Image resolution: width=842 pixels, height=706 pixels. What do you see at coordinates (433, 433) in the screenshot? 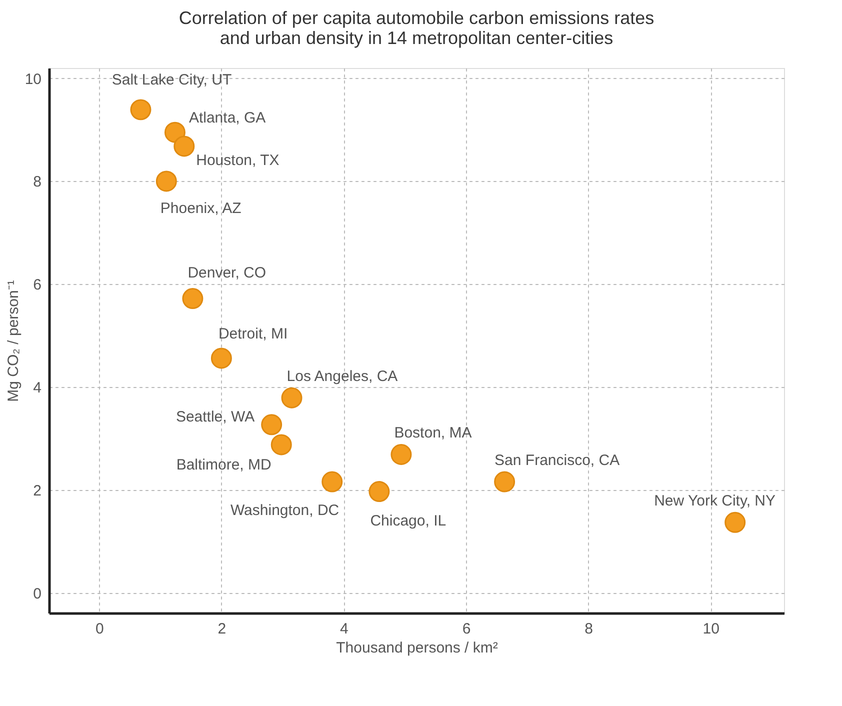
I see `annotation: Boston, MA` at bounding box center [433, 433].